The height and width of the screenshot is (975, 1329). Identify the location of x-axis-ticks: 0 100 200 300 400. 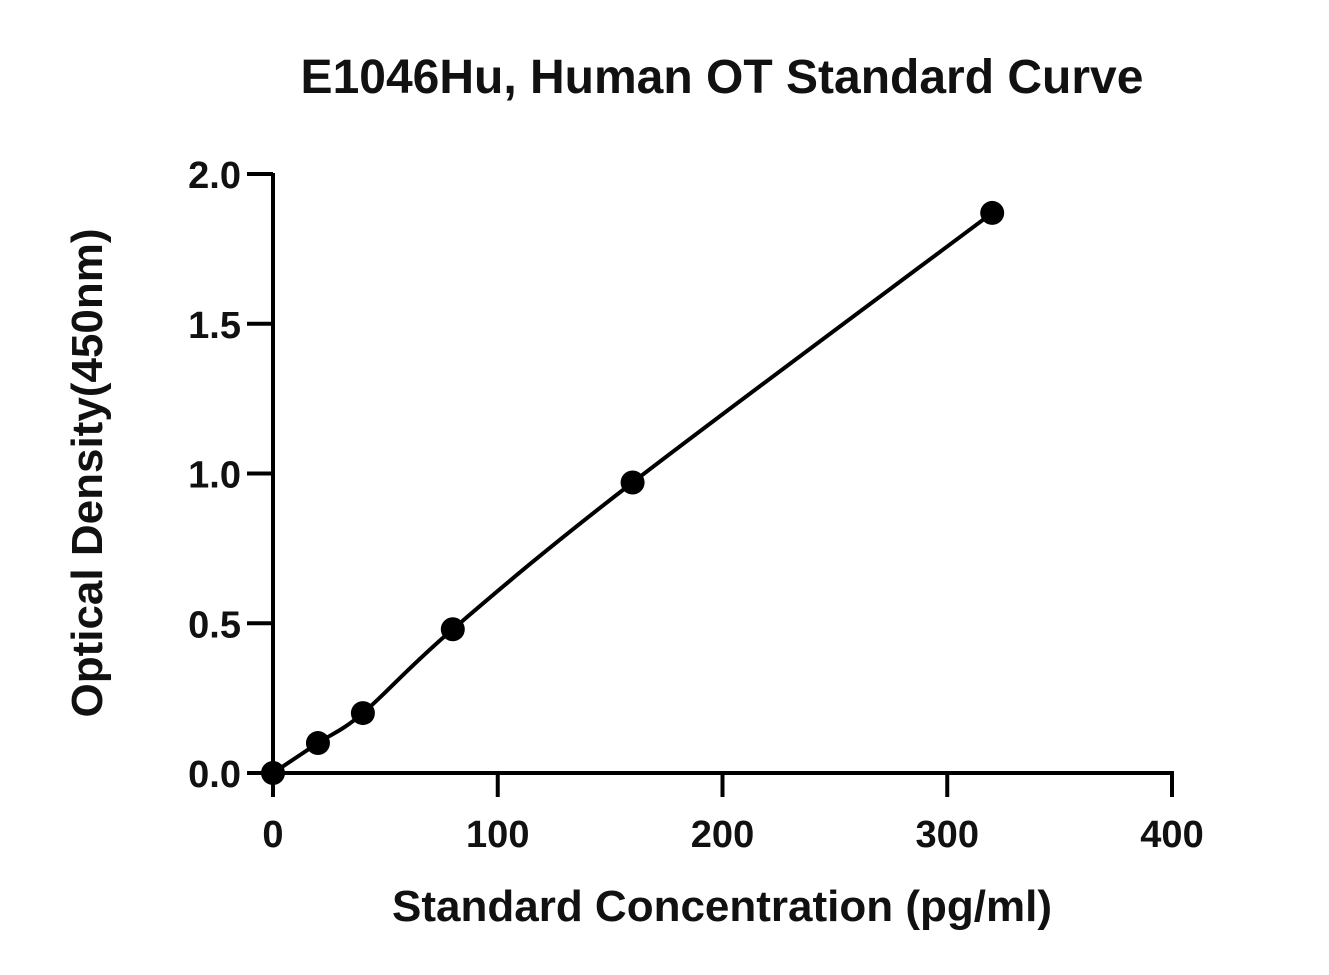
(733, 814).